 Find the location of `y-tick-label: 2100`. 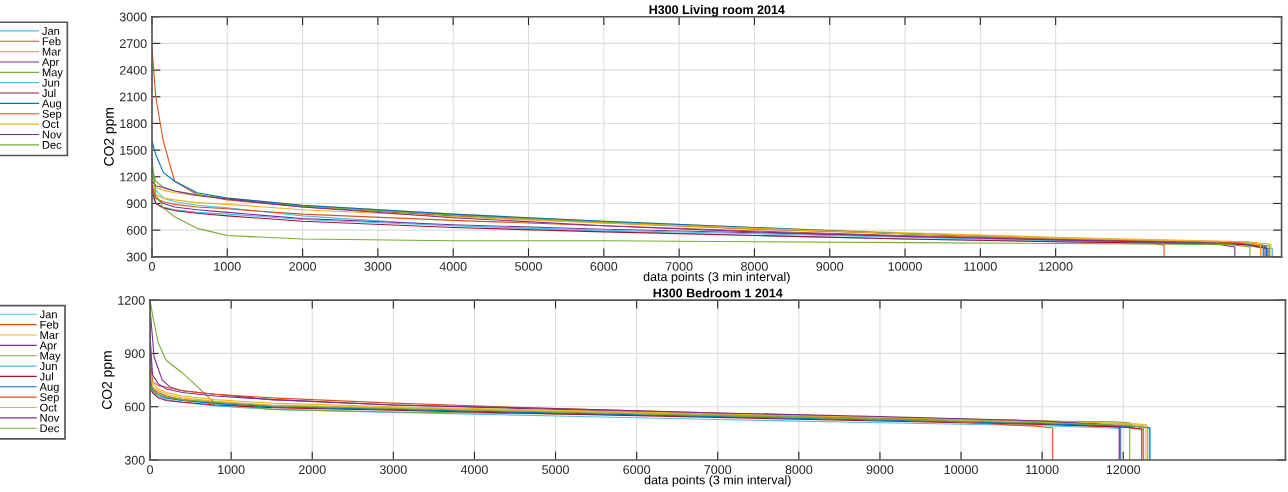

y-tick-label: 2100 is located at coordinates (133, 97).